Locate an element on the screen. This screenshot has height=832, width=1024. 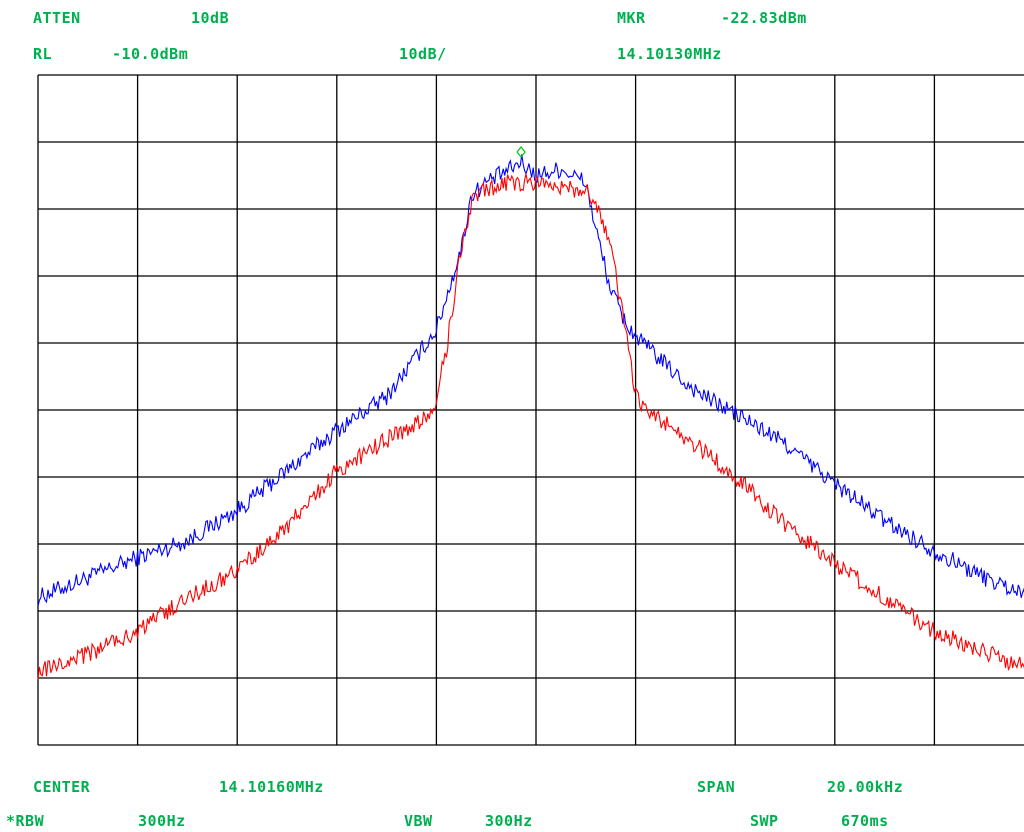
marker-layer is located at coordinates (521, 152).